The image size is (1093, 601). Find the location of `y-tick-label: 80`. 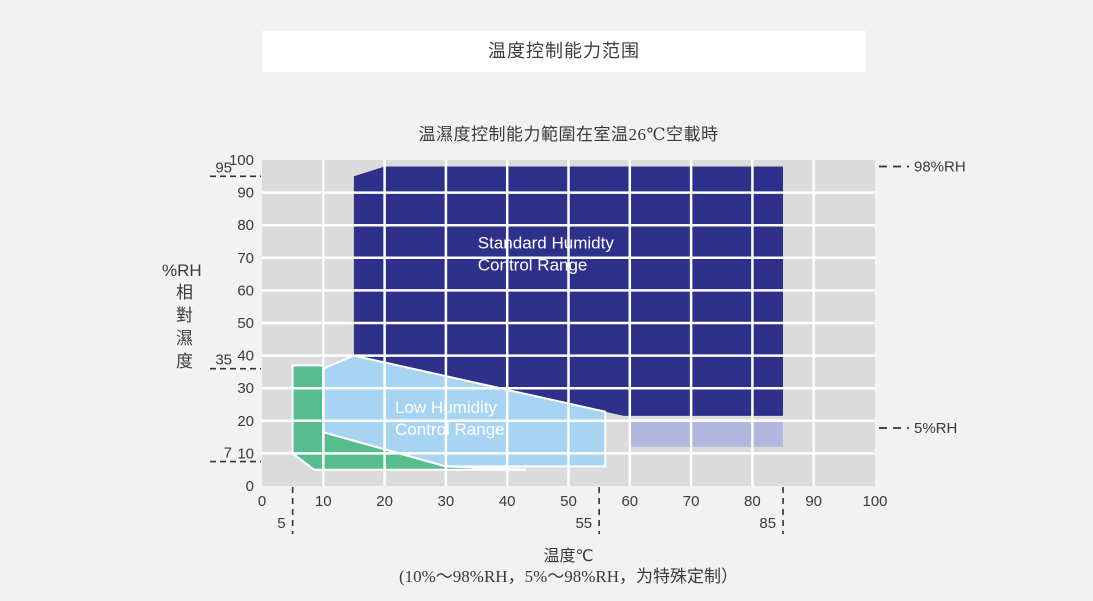

y-tick-label: 80 is located at coordinates (245, 225).